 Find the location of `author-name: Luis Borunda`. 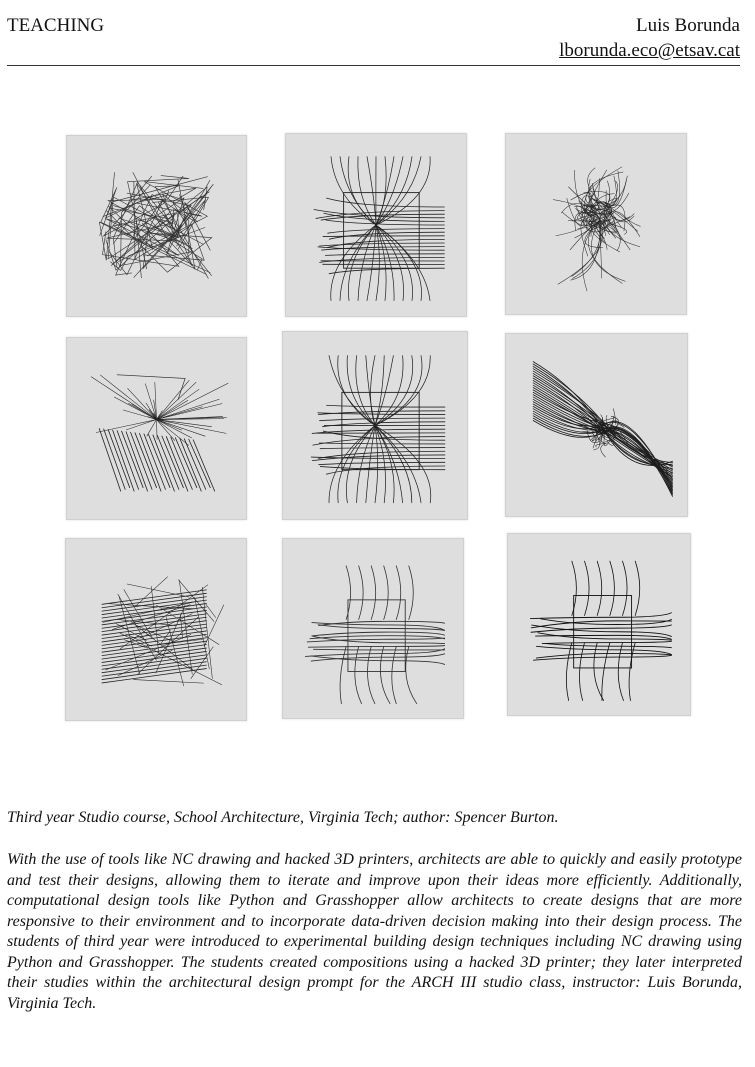

author-name: Luis Borunda is located at coordinates (688, 26).